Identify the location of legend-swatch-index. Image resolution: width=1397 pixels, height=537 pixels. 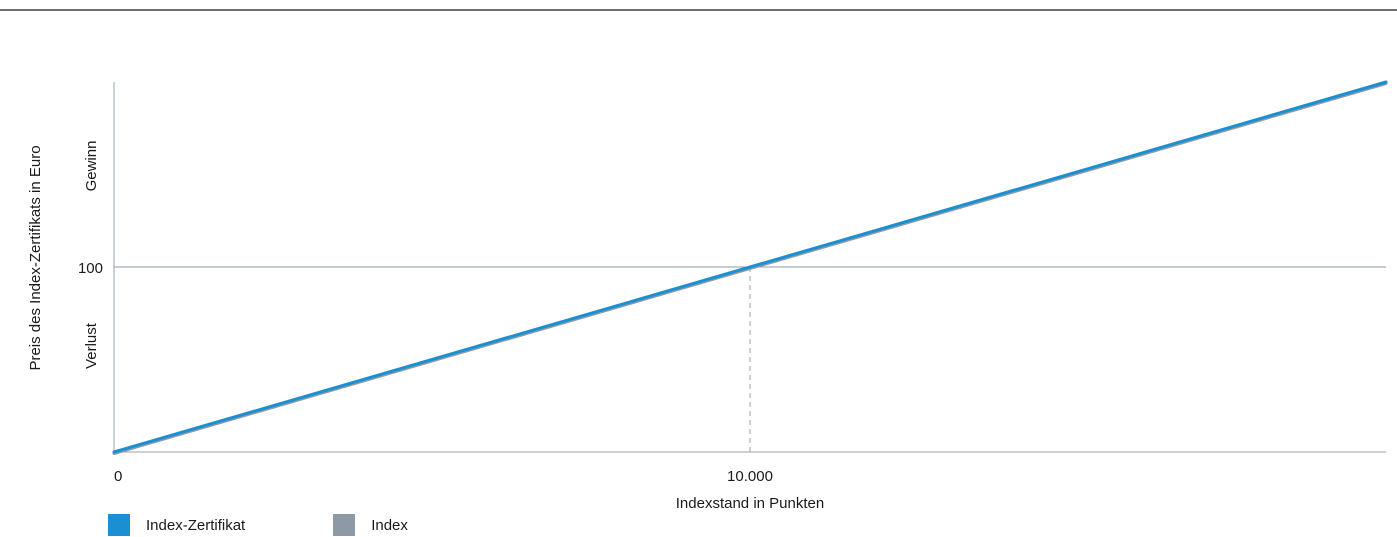
(344, 525).